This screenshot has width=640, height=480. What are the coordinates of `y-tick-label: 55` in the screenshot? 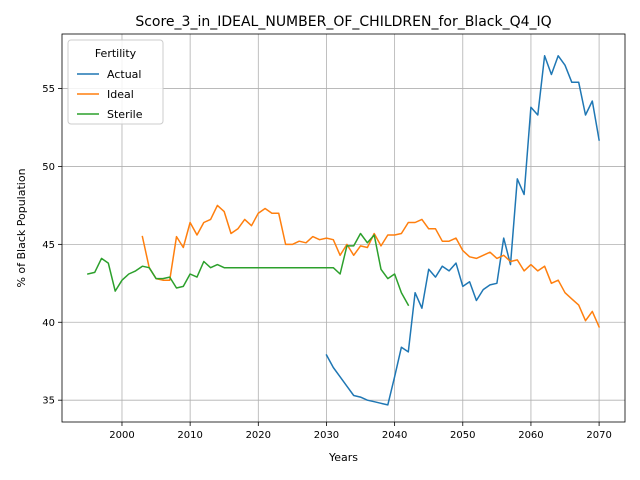 It's located at (48, 89).